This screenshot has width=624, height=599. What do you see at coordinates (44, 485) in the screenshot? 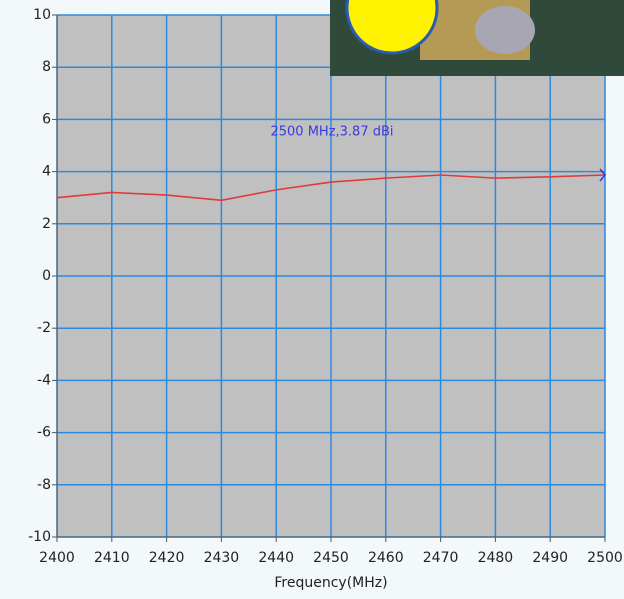
I see `y-tick-label: -8` at bounding box center [44, 485].